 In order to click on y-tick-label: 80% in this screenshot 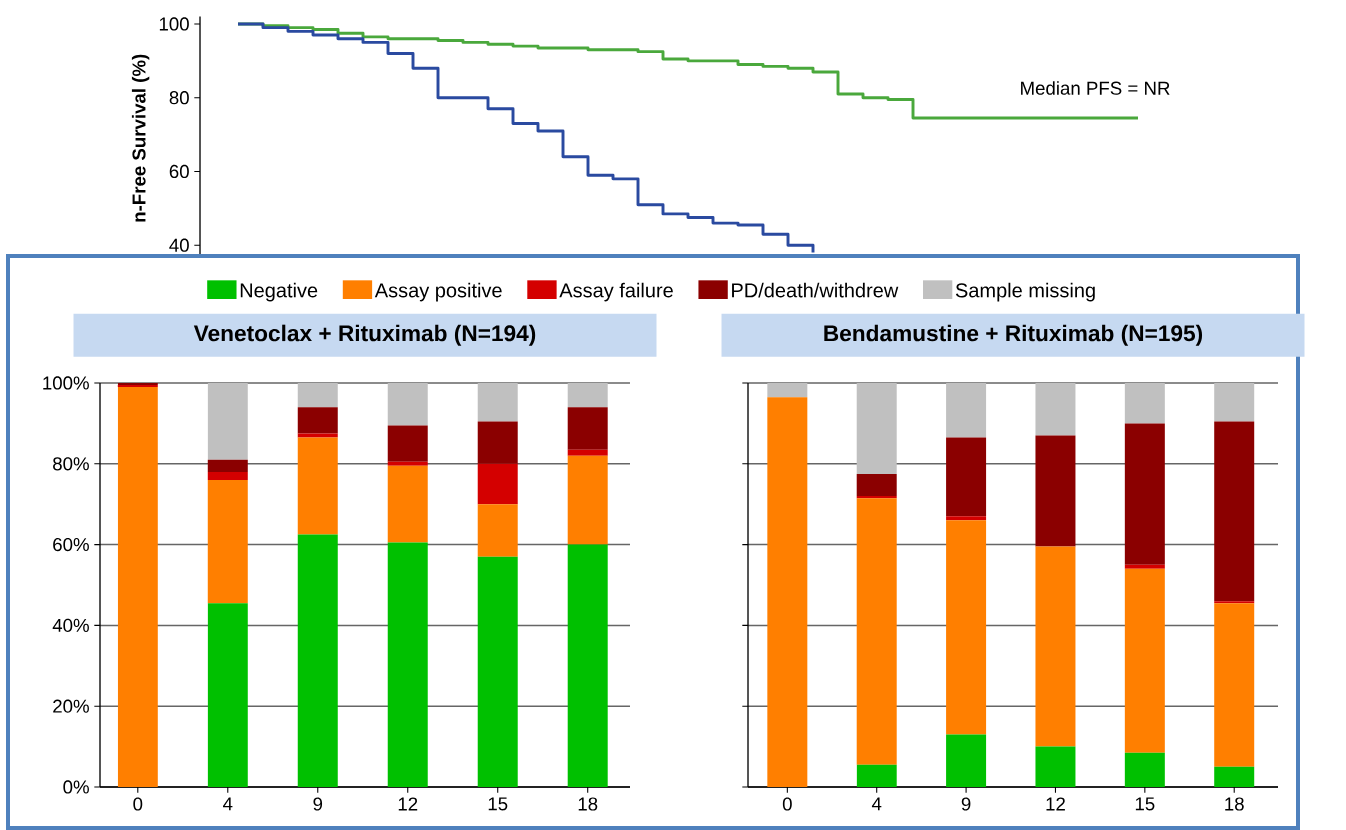, I will do `click(71, 464)`.